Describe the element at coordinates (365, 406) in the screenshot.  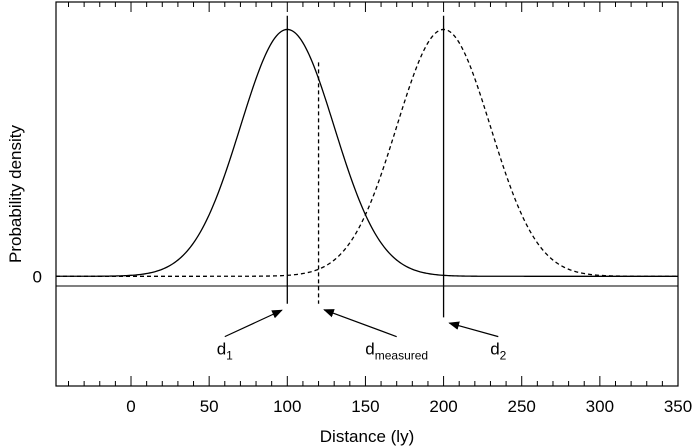
I see `x-tick-label: 150` at that location.